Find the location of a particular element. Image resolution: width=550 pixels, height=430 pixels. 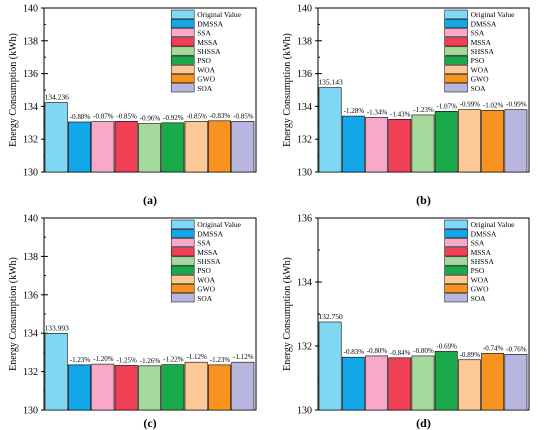

bar-data-label: -1.02% is located at coordinates (493, 105).